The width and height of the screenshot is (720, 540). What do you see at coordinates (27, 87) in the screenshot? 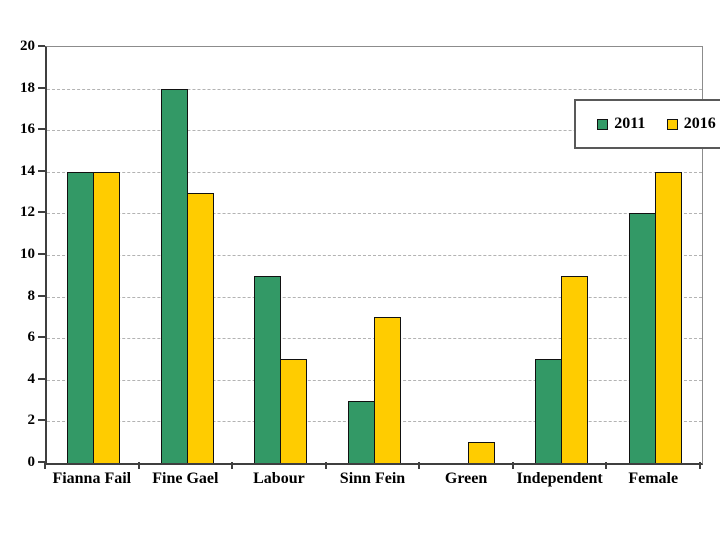
I see `y-tick-label-18: 18` at bounding box center [27, 87].